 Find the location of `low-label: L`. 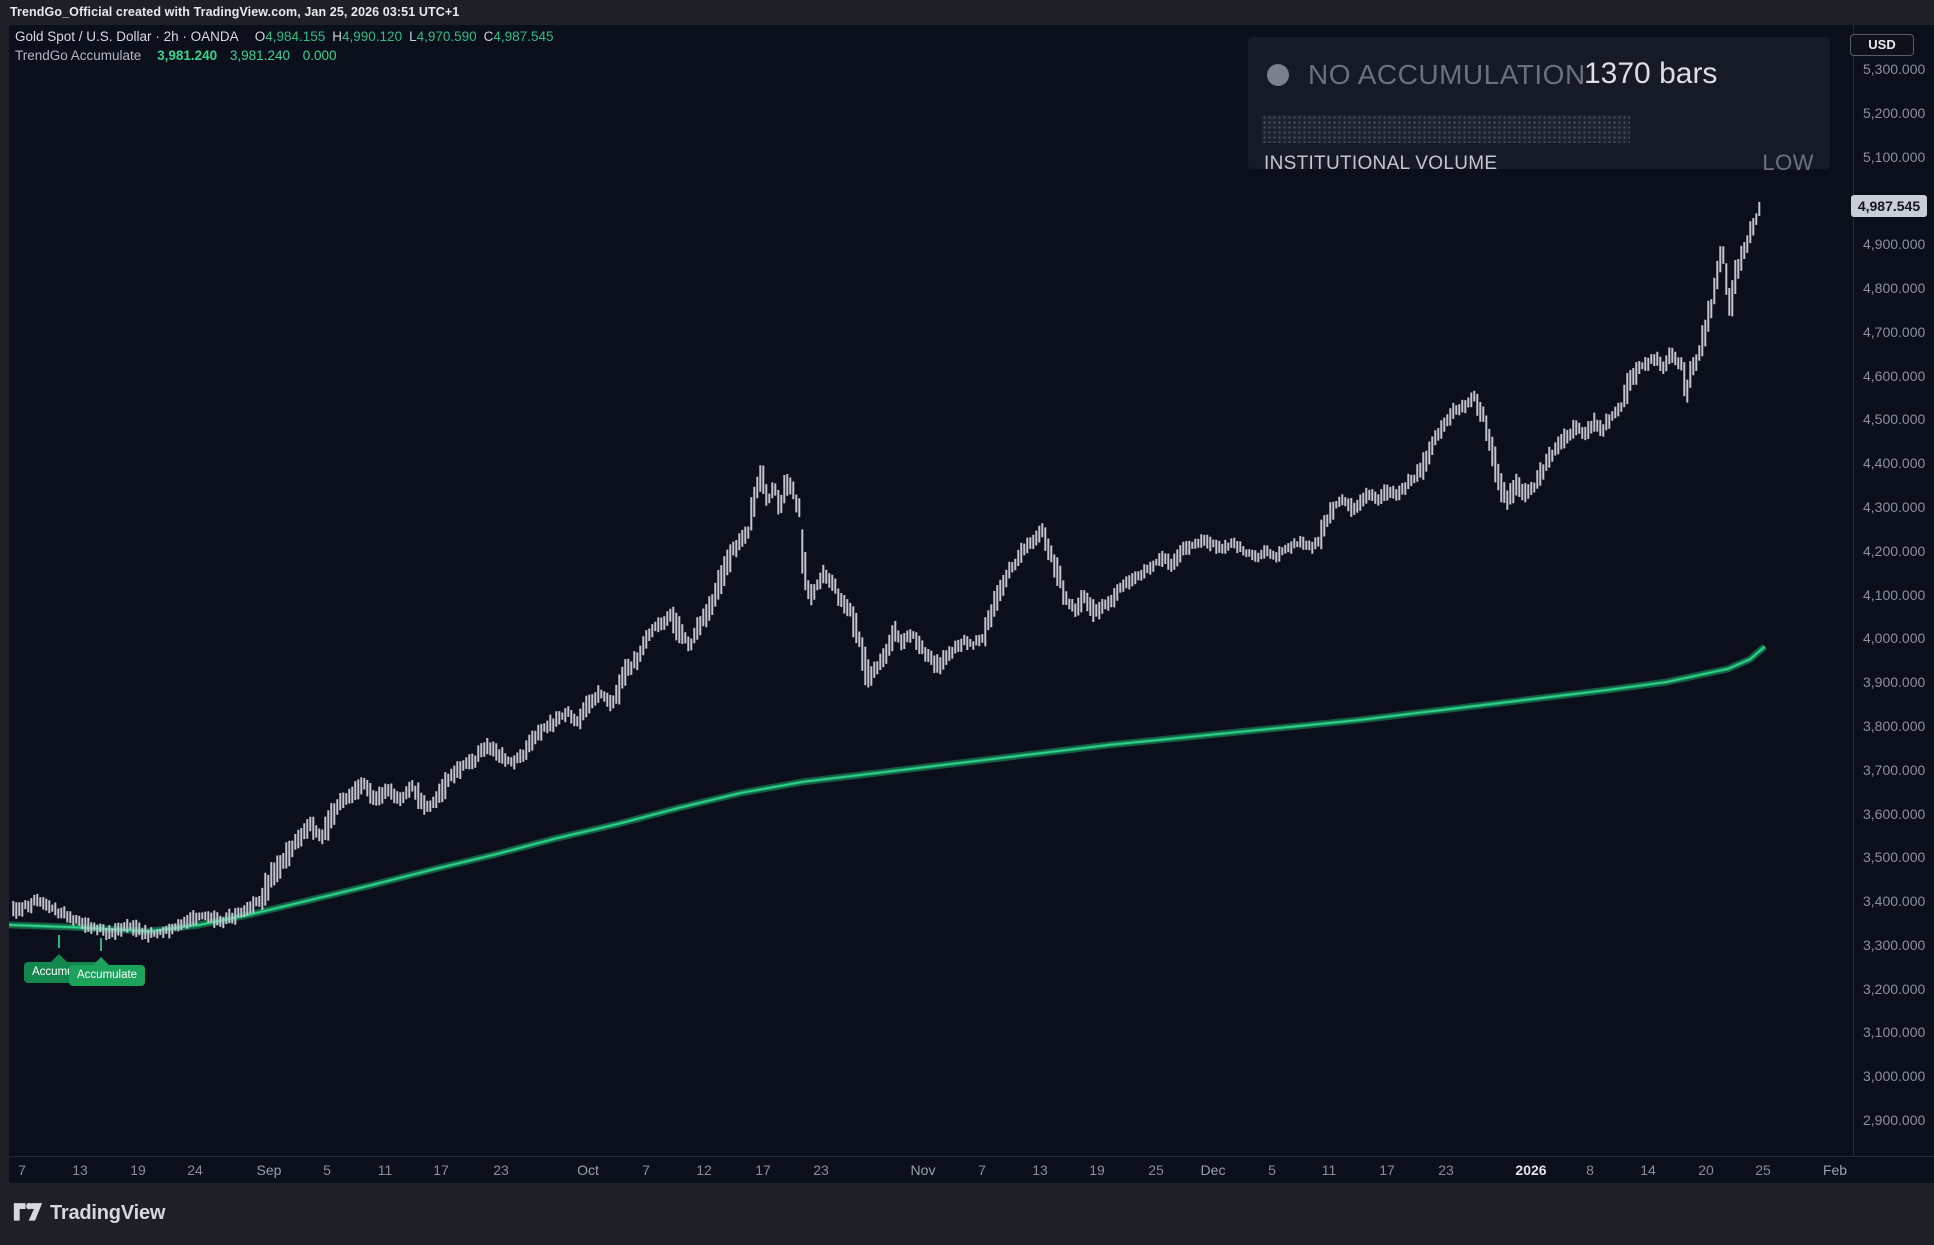

low-label: L is located at coordinates (413, 36).